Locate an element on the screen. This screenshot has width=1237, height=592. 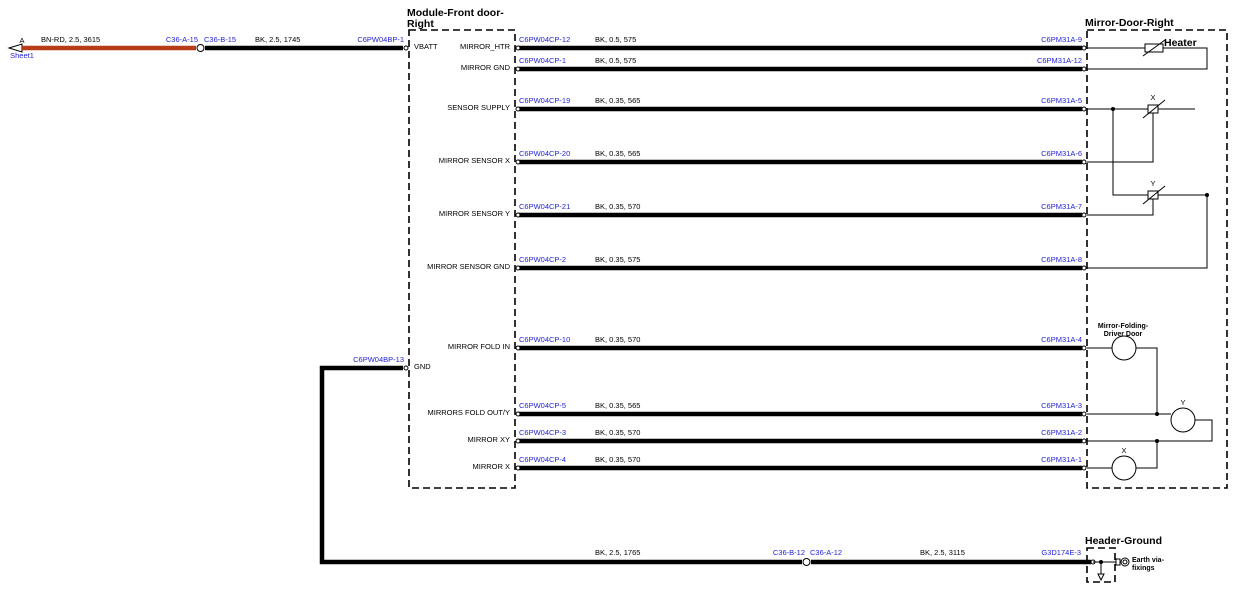
connector-label: C6PM31A-4 is located at coordinates (1061, 339).